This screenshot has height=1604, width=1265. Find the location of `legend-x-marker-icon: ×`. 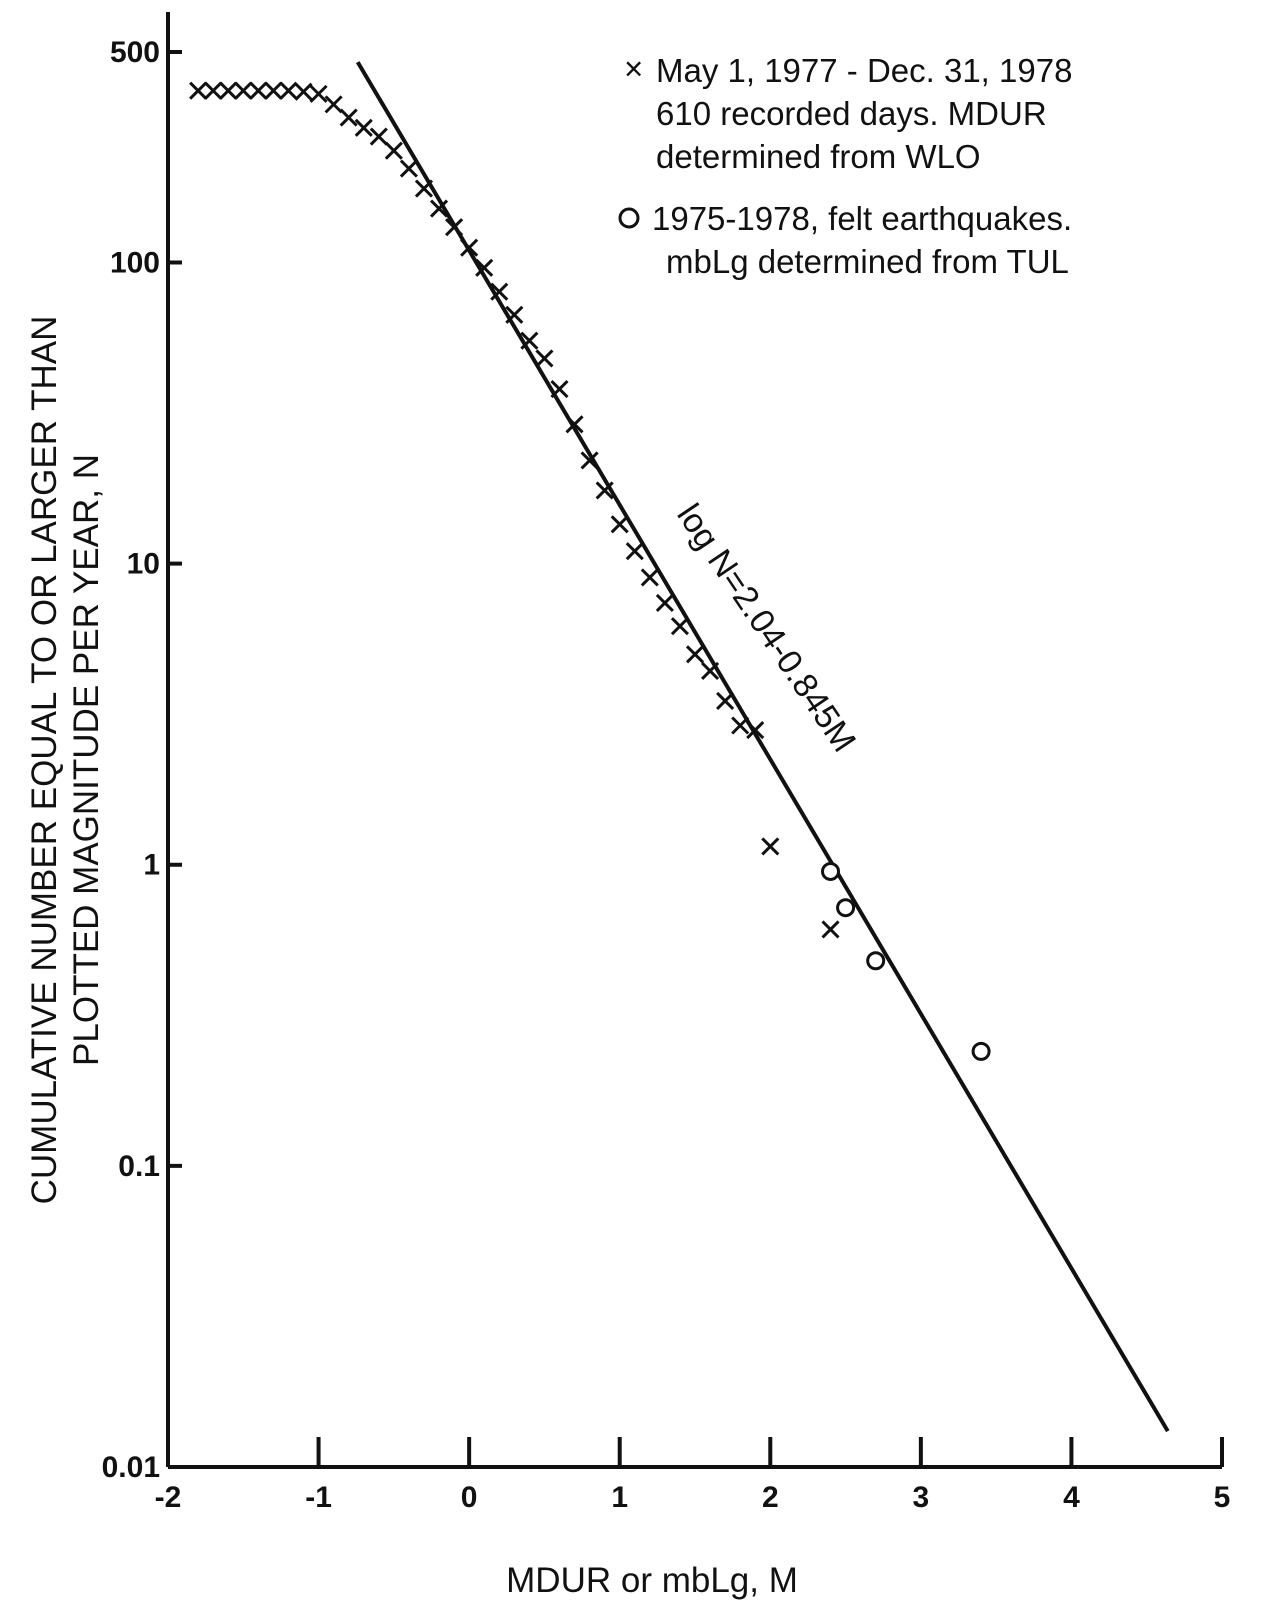

legend-x-marker-icon: × is located at coordinates (633, 68).